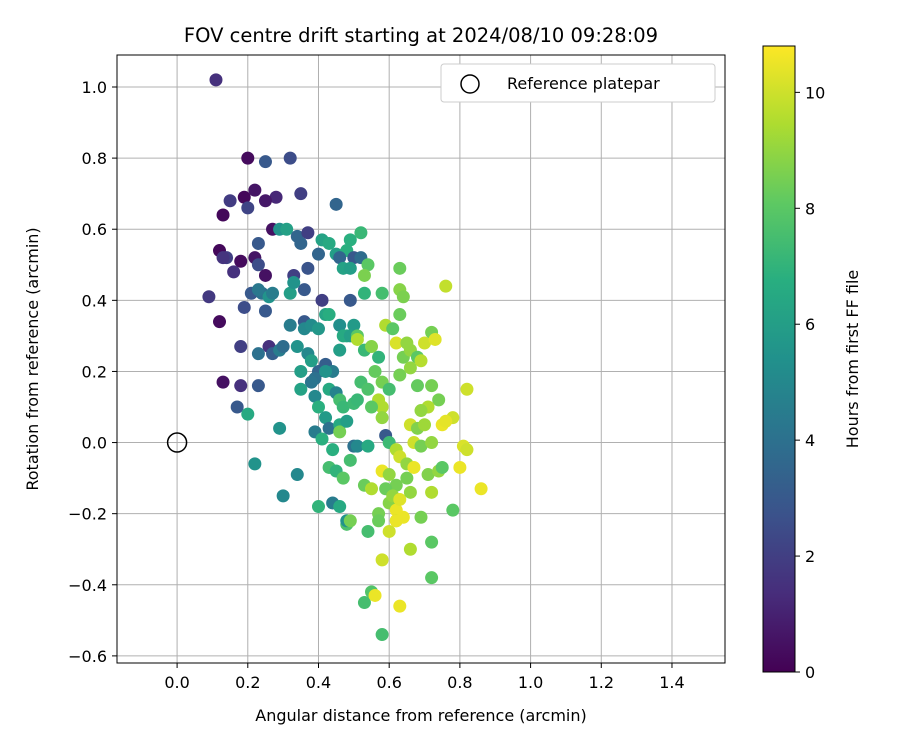  What do you see at coordinates (852, 359) in the screenshot?
I see `colorbar-label: Hours from first FF file` at bounding box center [852, 359].